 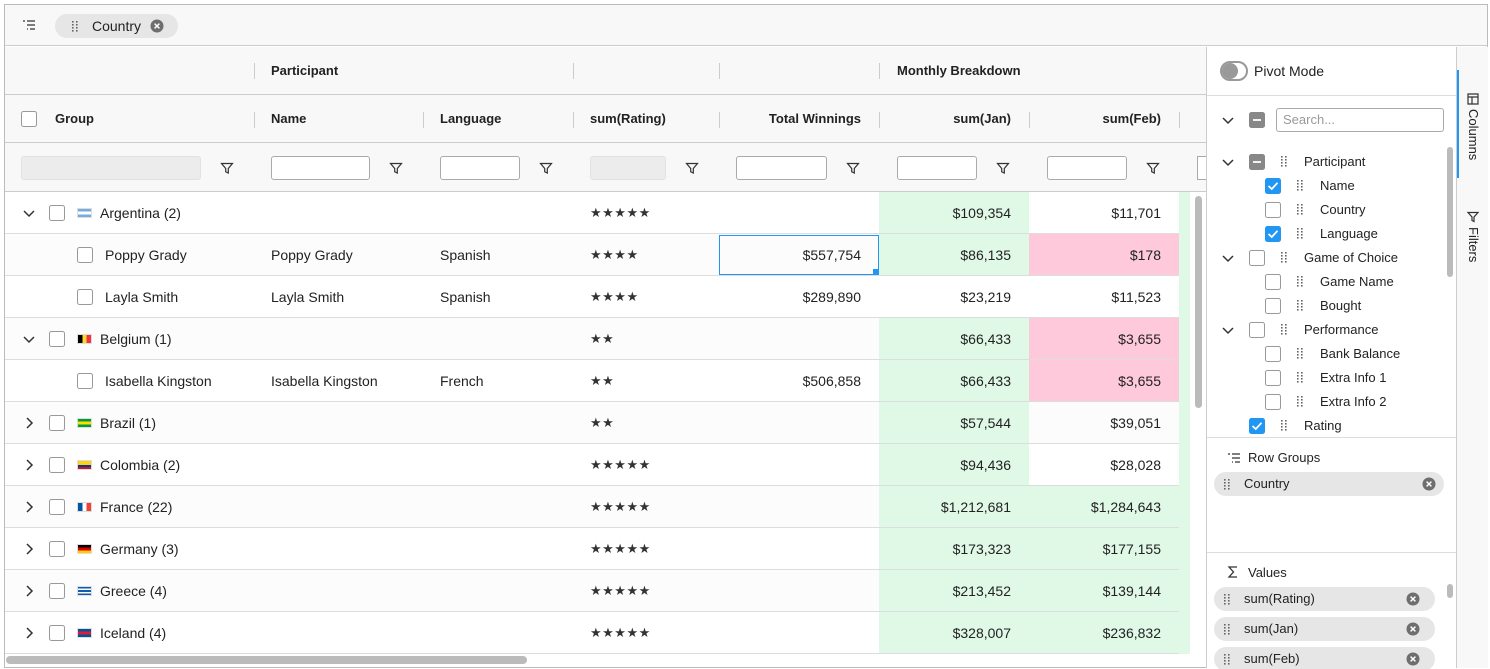 I want to click on side-tab-label: Filters, so click(x=1473, y=245).